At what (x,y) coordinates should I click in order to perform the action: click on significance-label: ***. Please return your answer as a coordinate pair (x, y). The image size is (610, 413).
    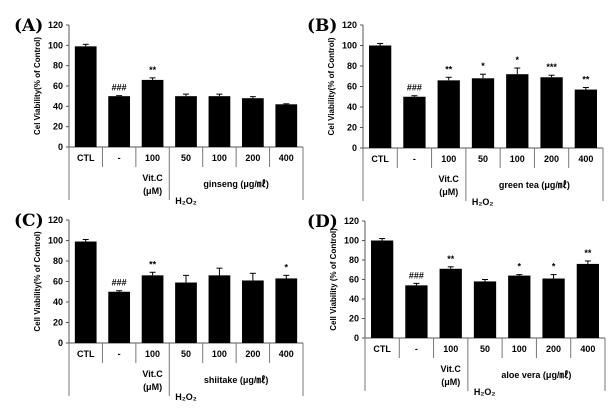
    Looking at the image, I should click on (551, 67).